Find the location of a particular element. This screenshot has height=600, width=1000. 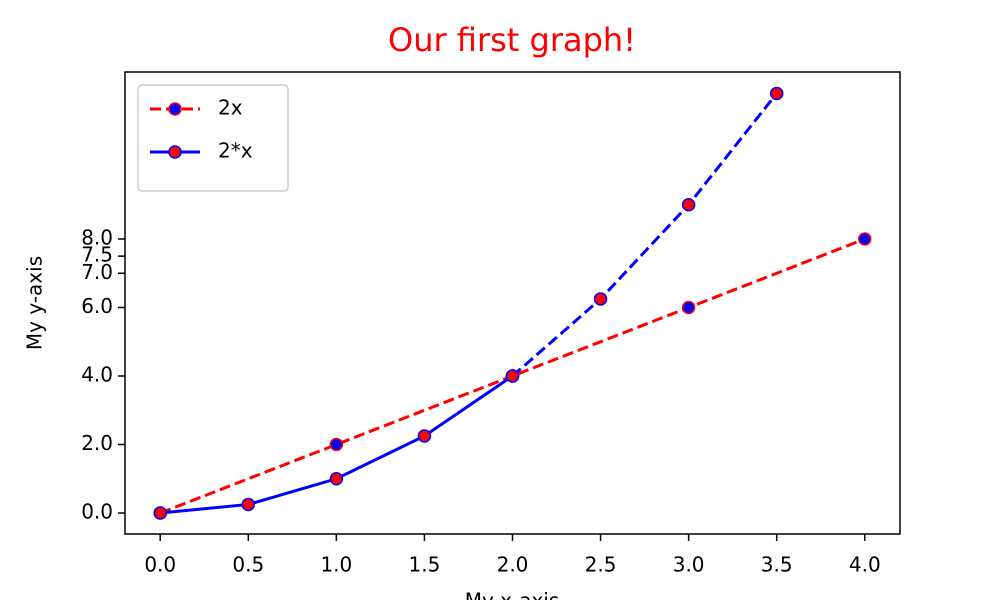

x-tick-label: 3.5 is located at coordinates (777, 565).